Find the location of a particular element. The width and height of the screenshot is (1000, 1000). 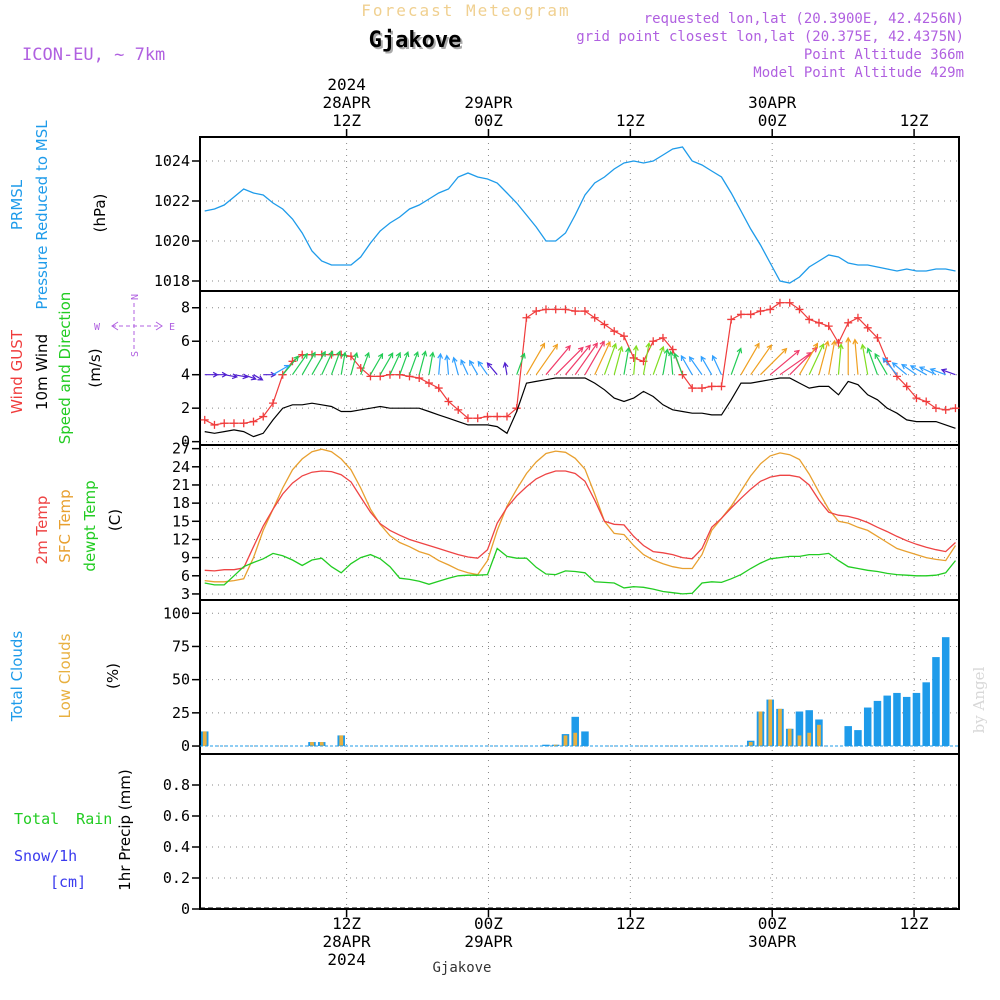

wind-panel: 0 2 4 6 8 is located at coordinates (570, 370).